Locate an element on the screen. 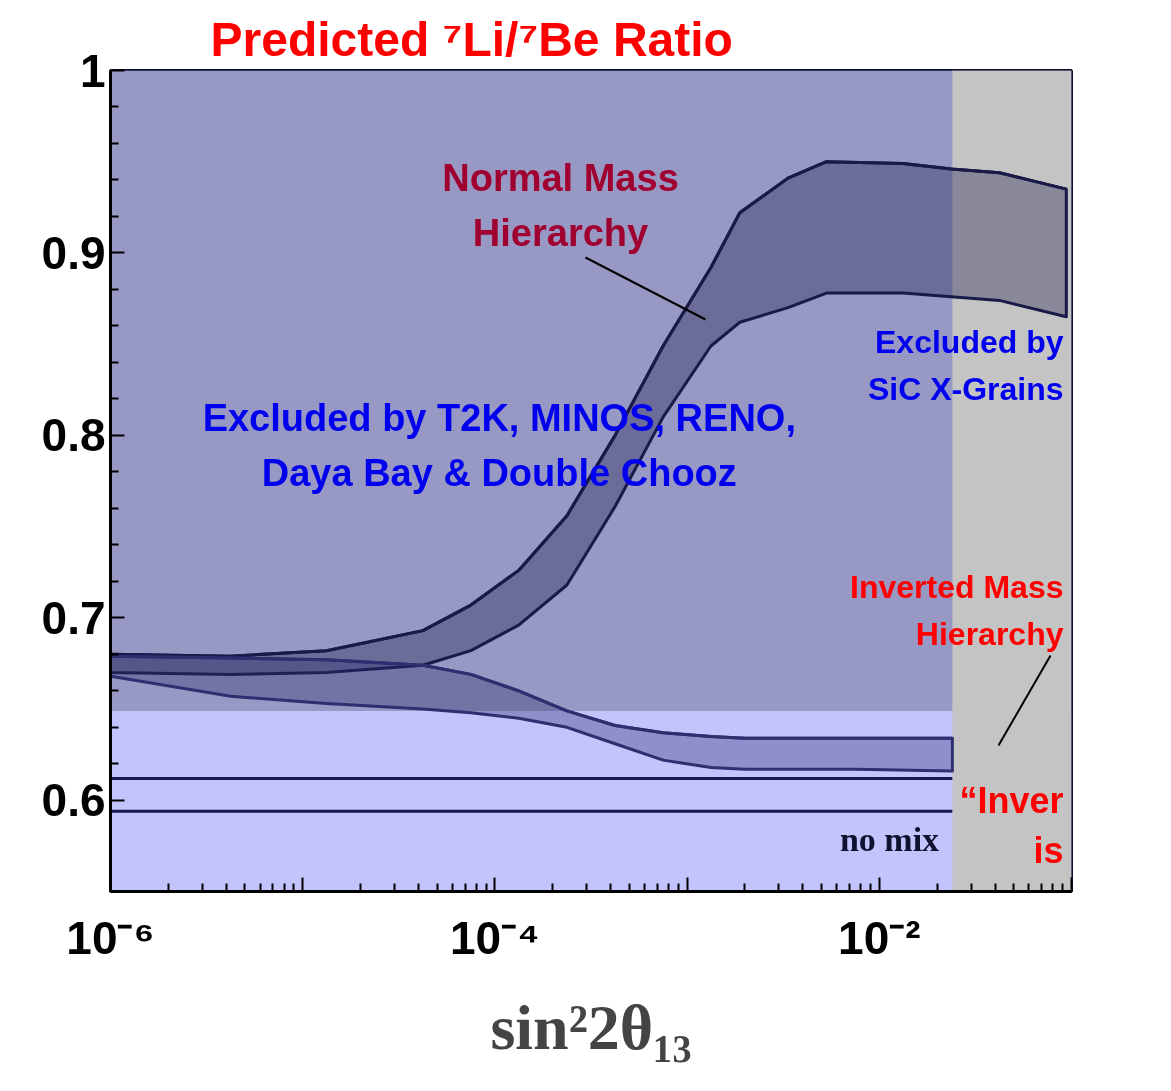  x-tick-label: 10⁻⁴ is located at coordinates (494, 937).